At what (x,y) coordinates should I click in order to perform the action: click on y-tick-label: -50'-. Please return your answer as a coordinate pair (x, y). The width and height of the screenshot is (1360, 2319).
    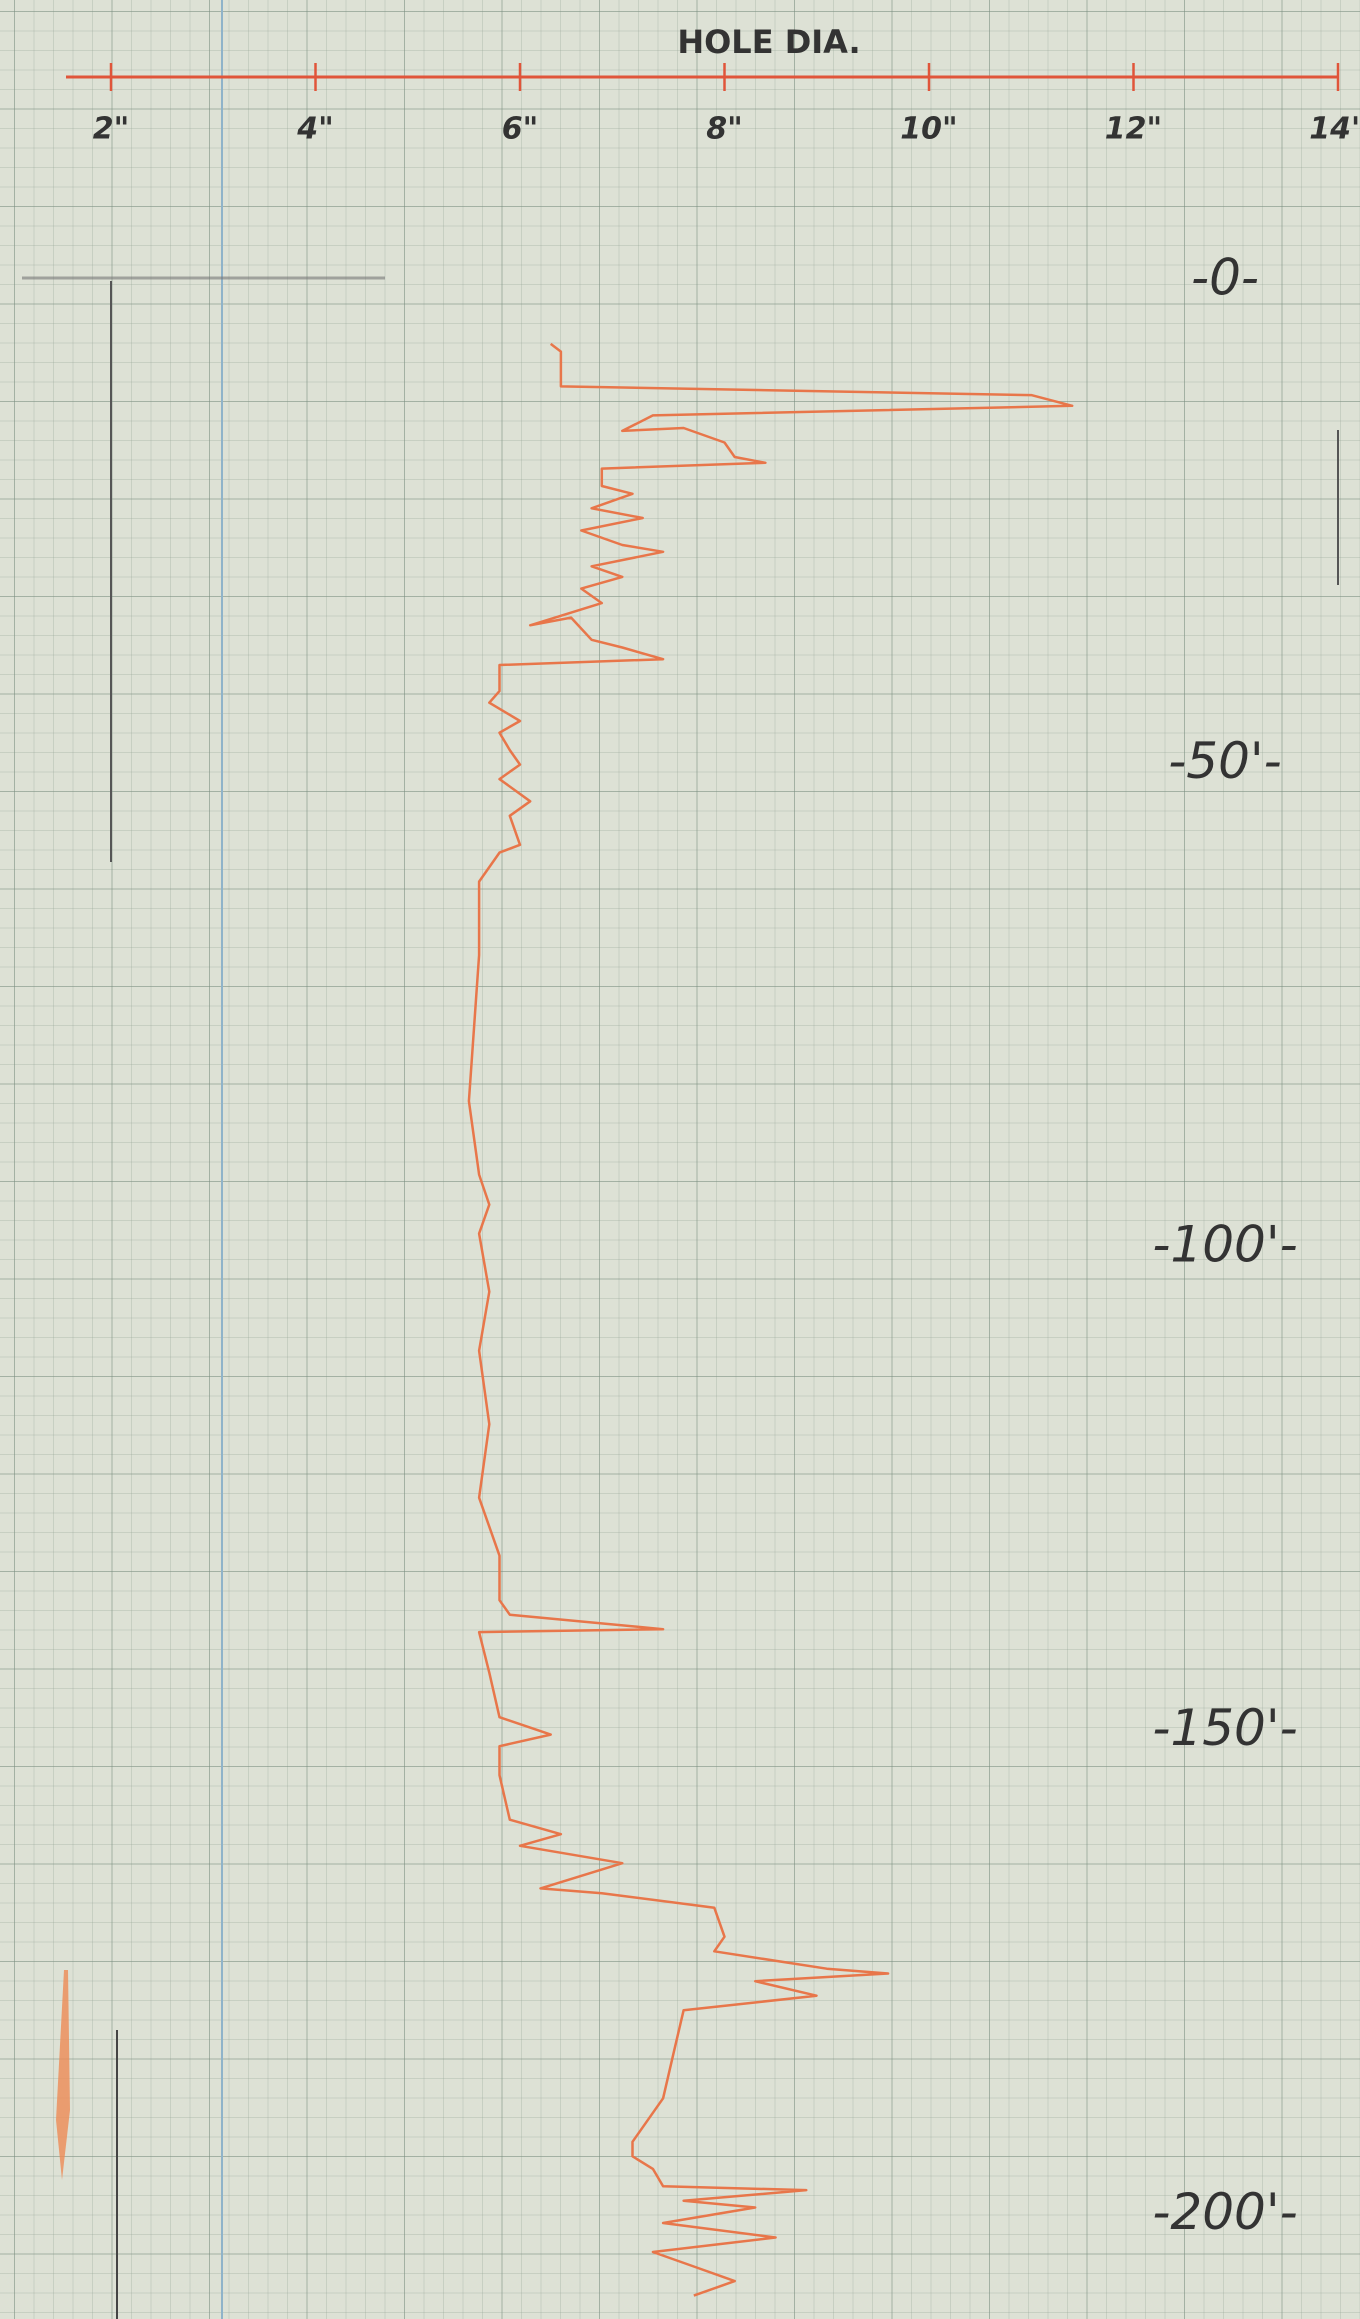
    Looking at the image, I should click on (1224, 761).